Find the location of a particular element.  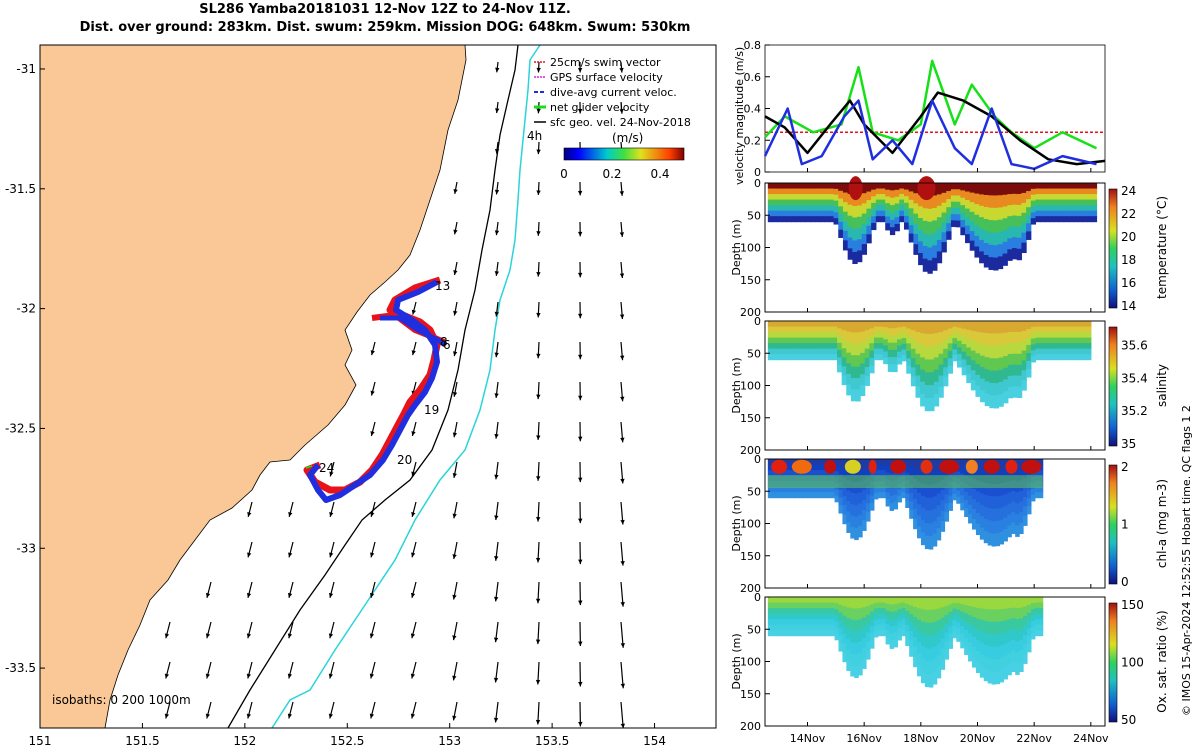

salinity-colorbar-tick-label: 35.2 is located at coordinates (1134, 411).